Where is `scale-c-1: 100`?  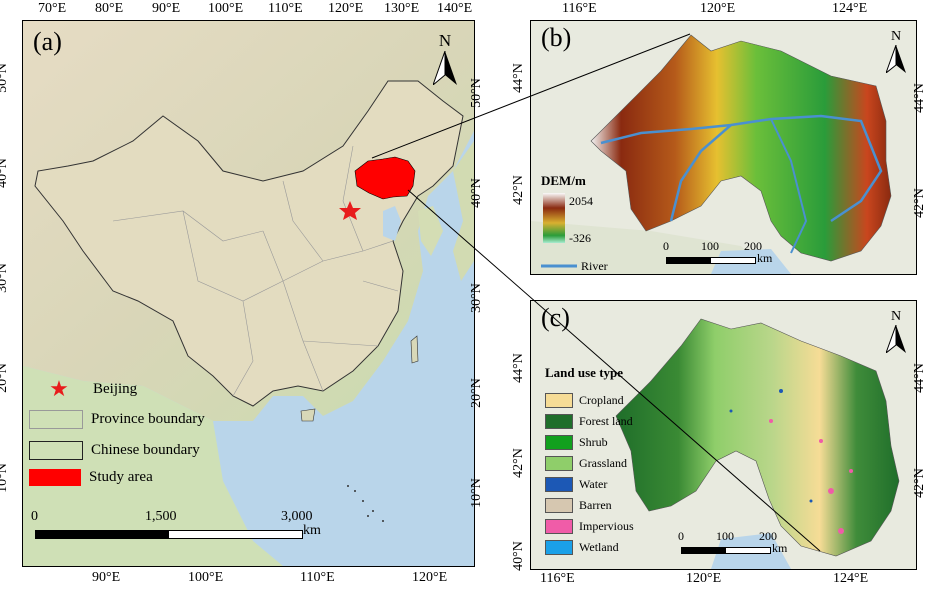 scale-c-1: 100 is located at coordinates (725, 536).